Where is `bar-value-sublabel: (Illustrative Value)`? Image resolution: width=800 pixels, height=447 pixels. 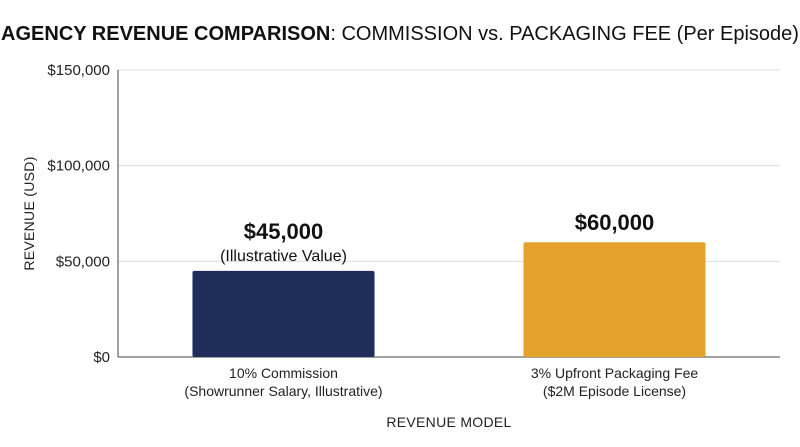 bar-value-sublabel: (Illustrative Value) is located at coordinates (283, 256).